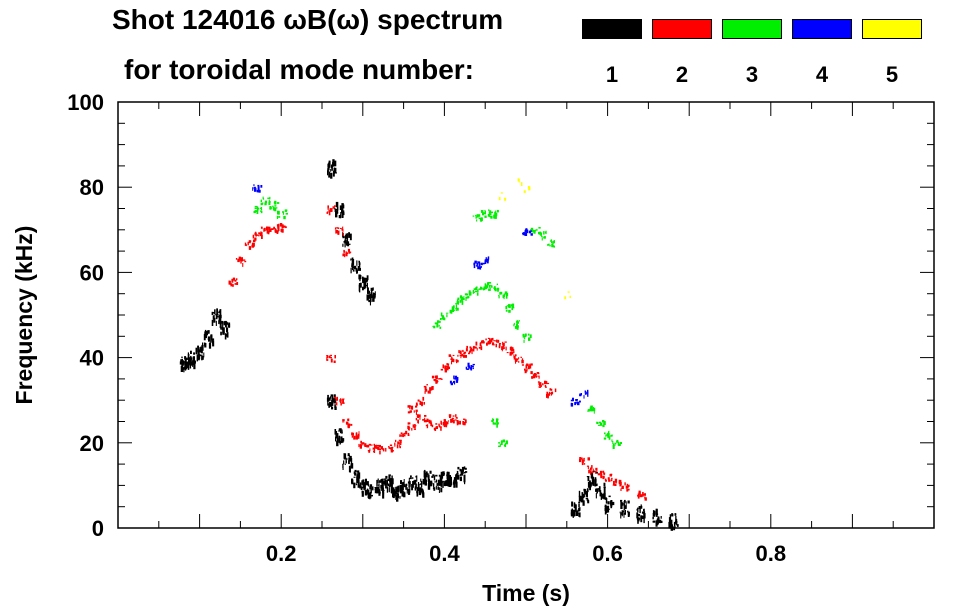 The width and height of the screenshot is (963, 615). Describe the element at coordinates (92, 443) in the screenshot. I see `y-tick-label: 20` at that location.